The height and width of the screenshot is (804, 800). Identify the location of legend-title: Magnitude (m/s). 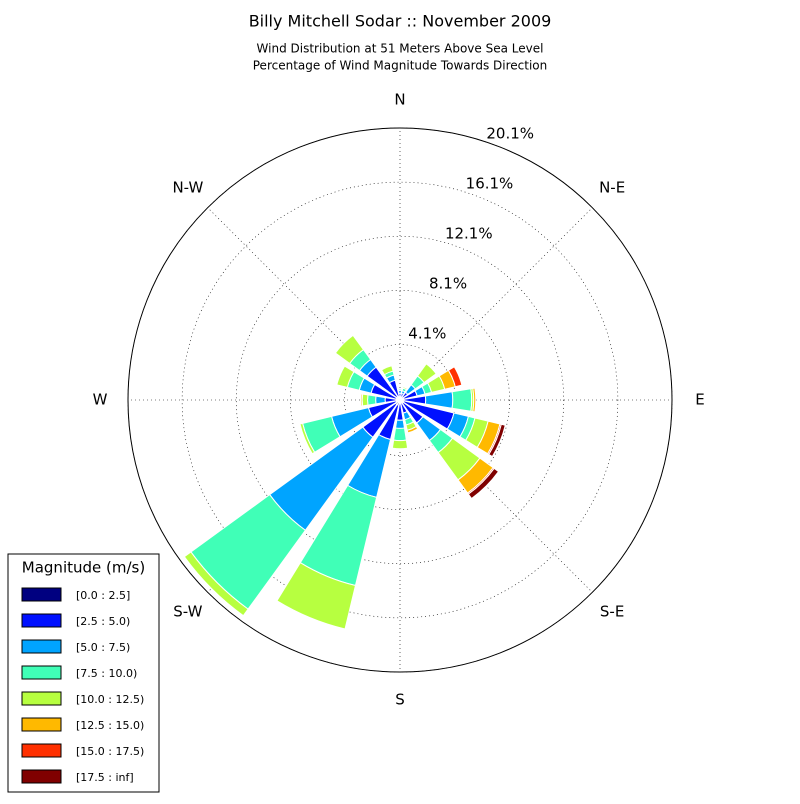
(83, 568).